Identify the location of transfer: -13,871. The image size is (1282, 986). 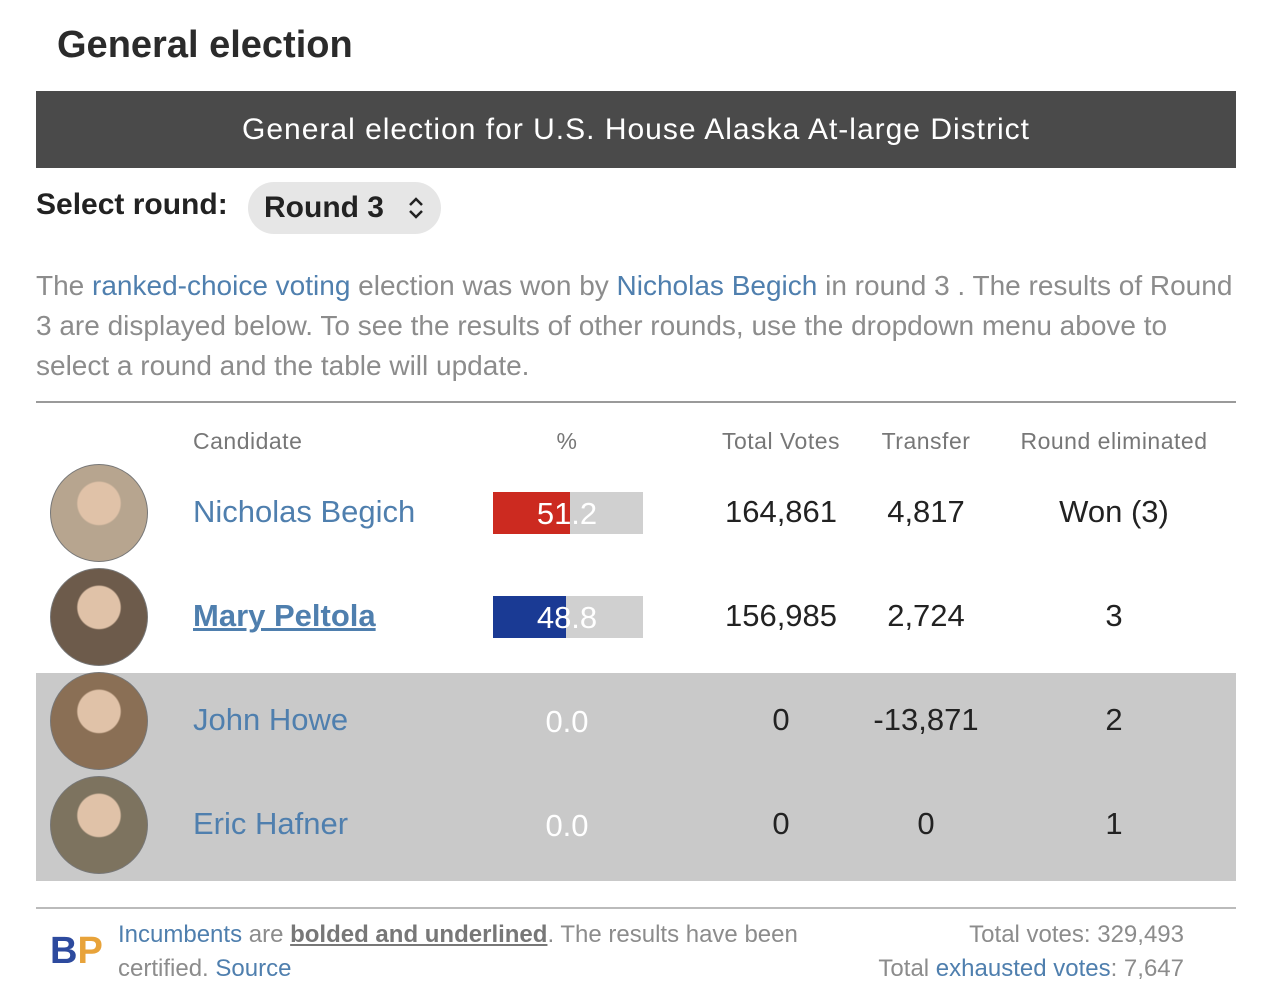
(926, 719).